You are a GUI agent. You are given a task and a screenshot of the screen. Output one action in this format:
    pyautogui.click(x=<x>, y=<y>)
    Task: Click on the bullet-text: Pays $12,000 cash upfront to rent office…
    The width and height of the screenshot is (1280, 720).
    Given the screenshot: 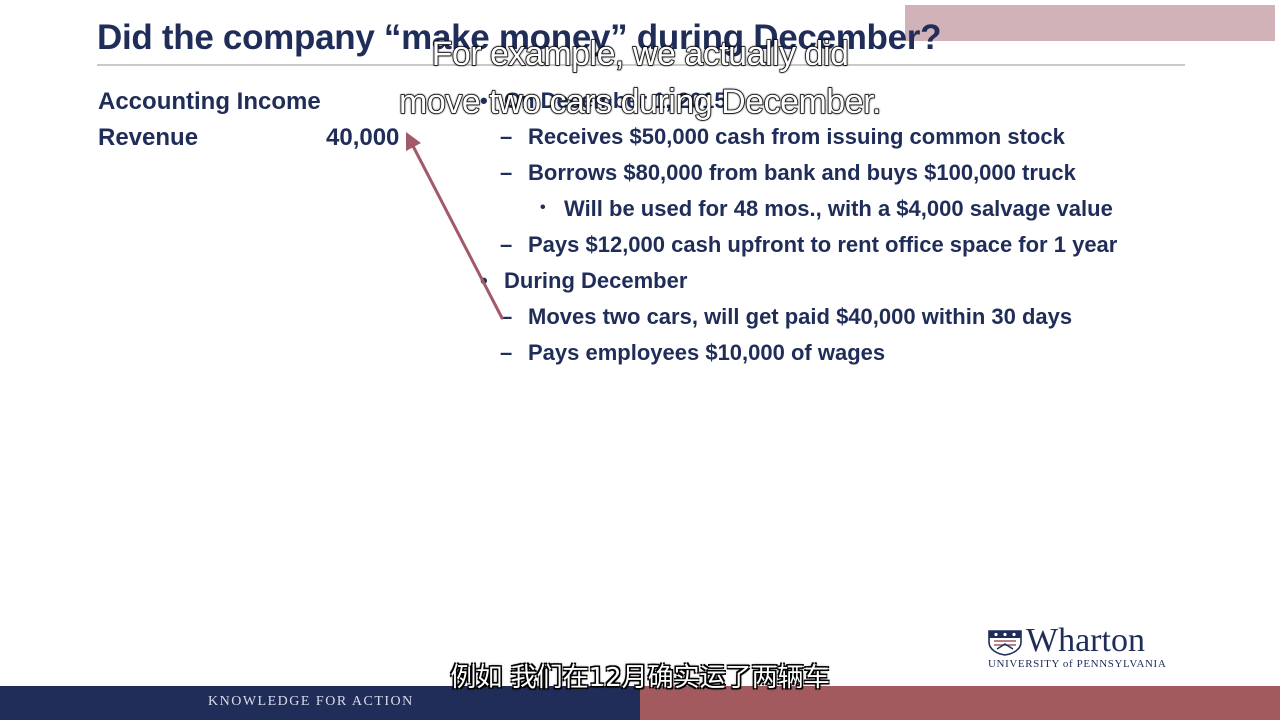 What is the action you would take?
    pyautogui.click(x=823, y=244)
    